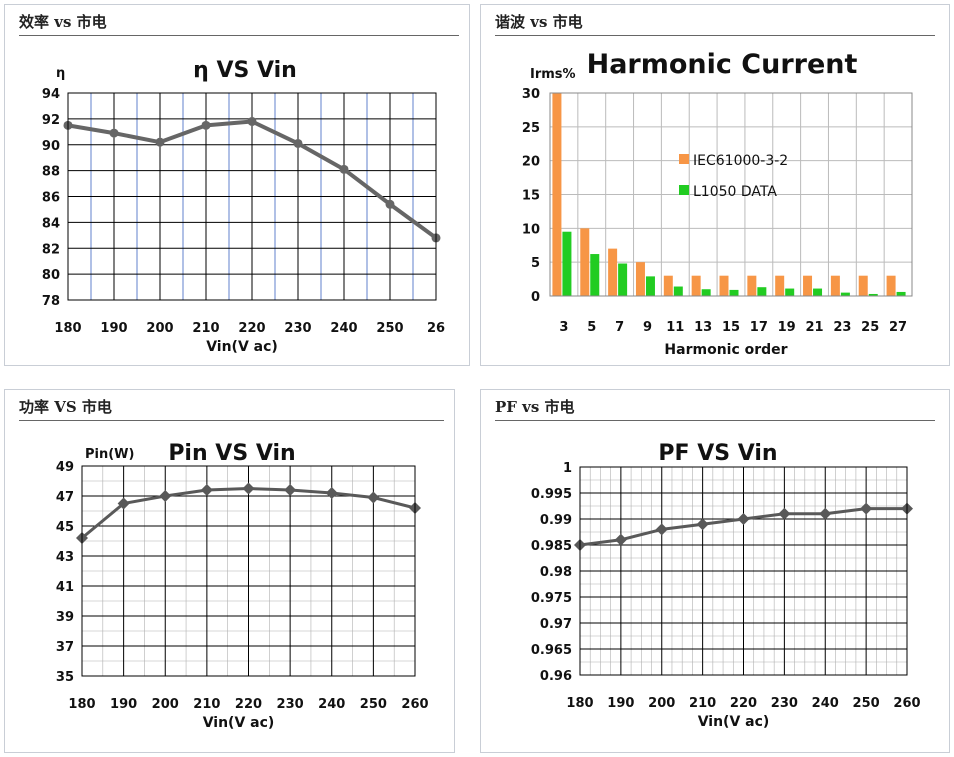  What do you see at coordinates (60, 73) in the screenshot?
I see `y-axis-unit: η` at bounding box center [60, 73].